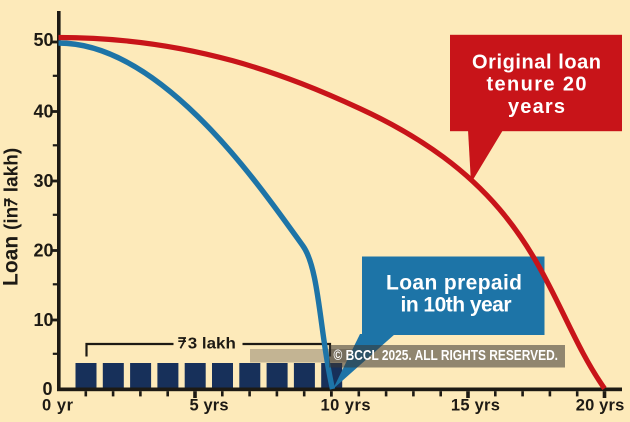  I want to click on svg-text: 15 yrs, so click(475, 406).